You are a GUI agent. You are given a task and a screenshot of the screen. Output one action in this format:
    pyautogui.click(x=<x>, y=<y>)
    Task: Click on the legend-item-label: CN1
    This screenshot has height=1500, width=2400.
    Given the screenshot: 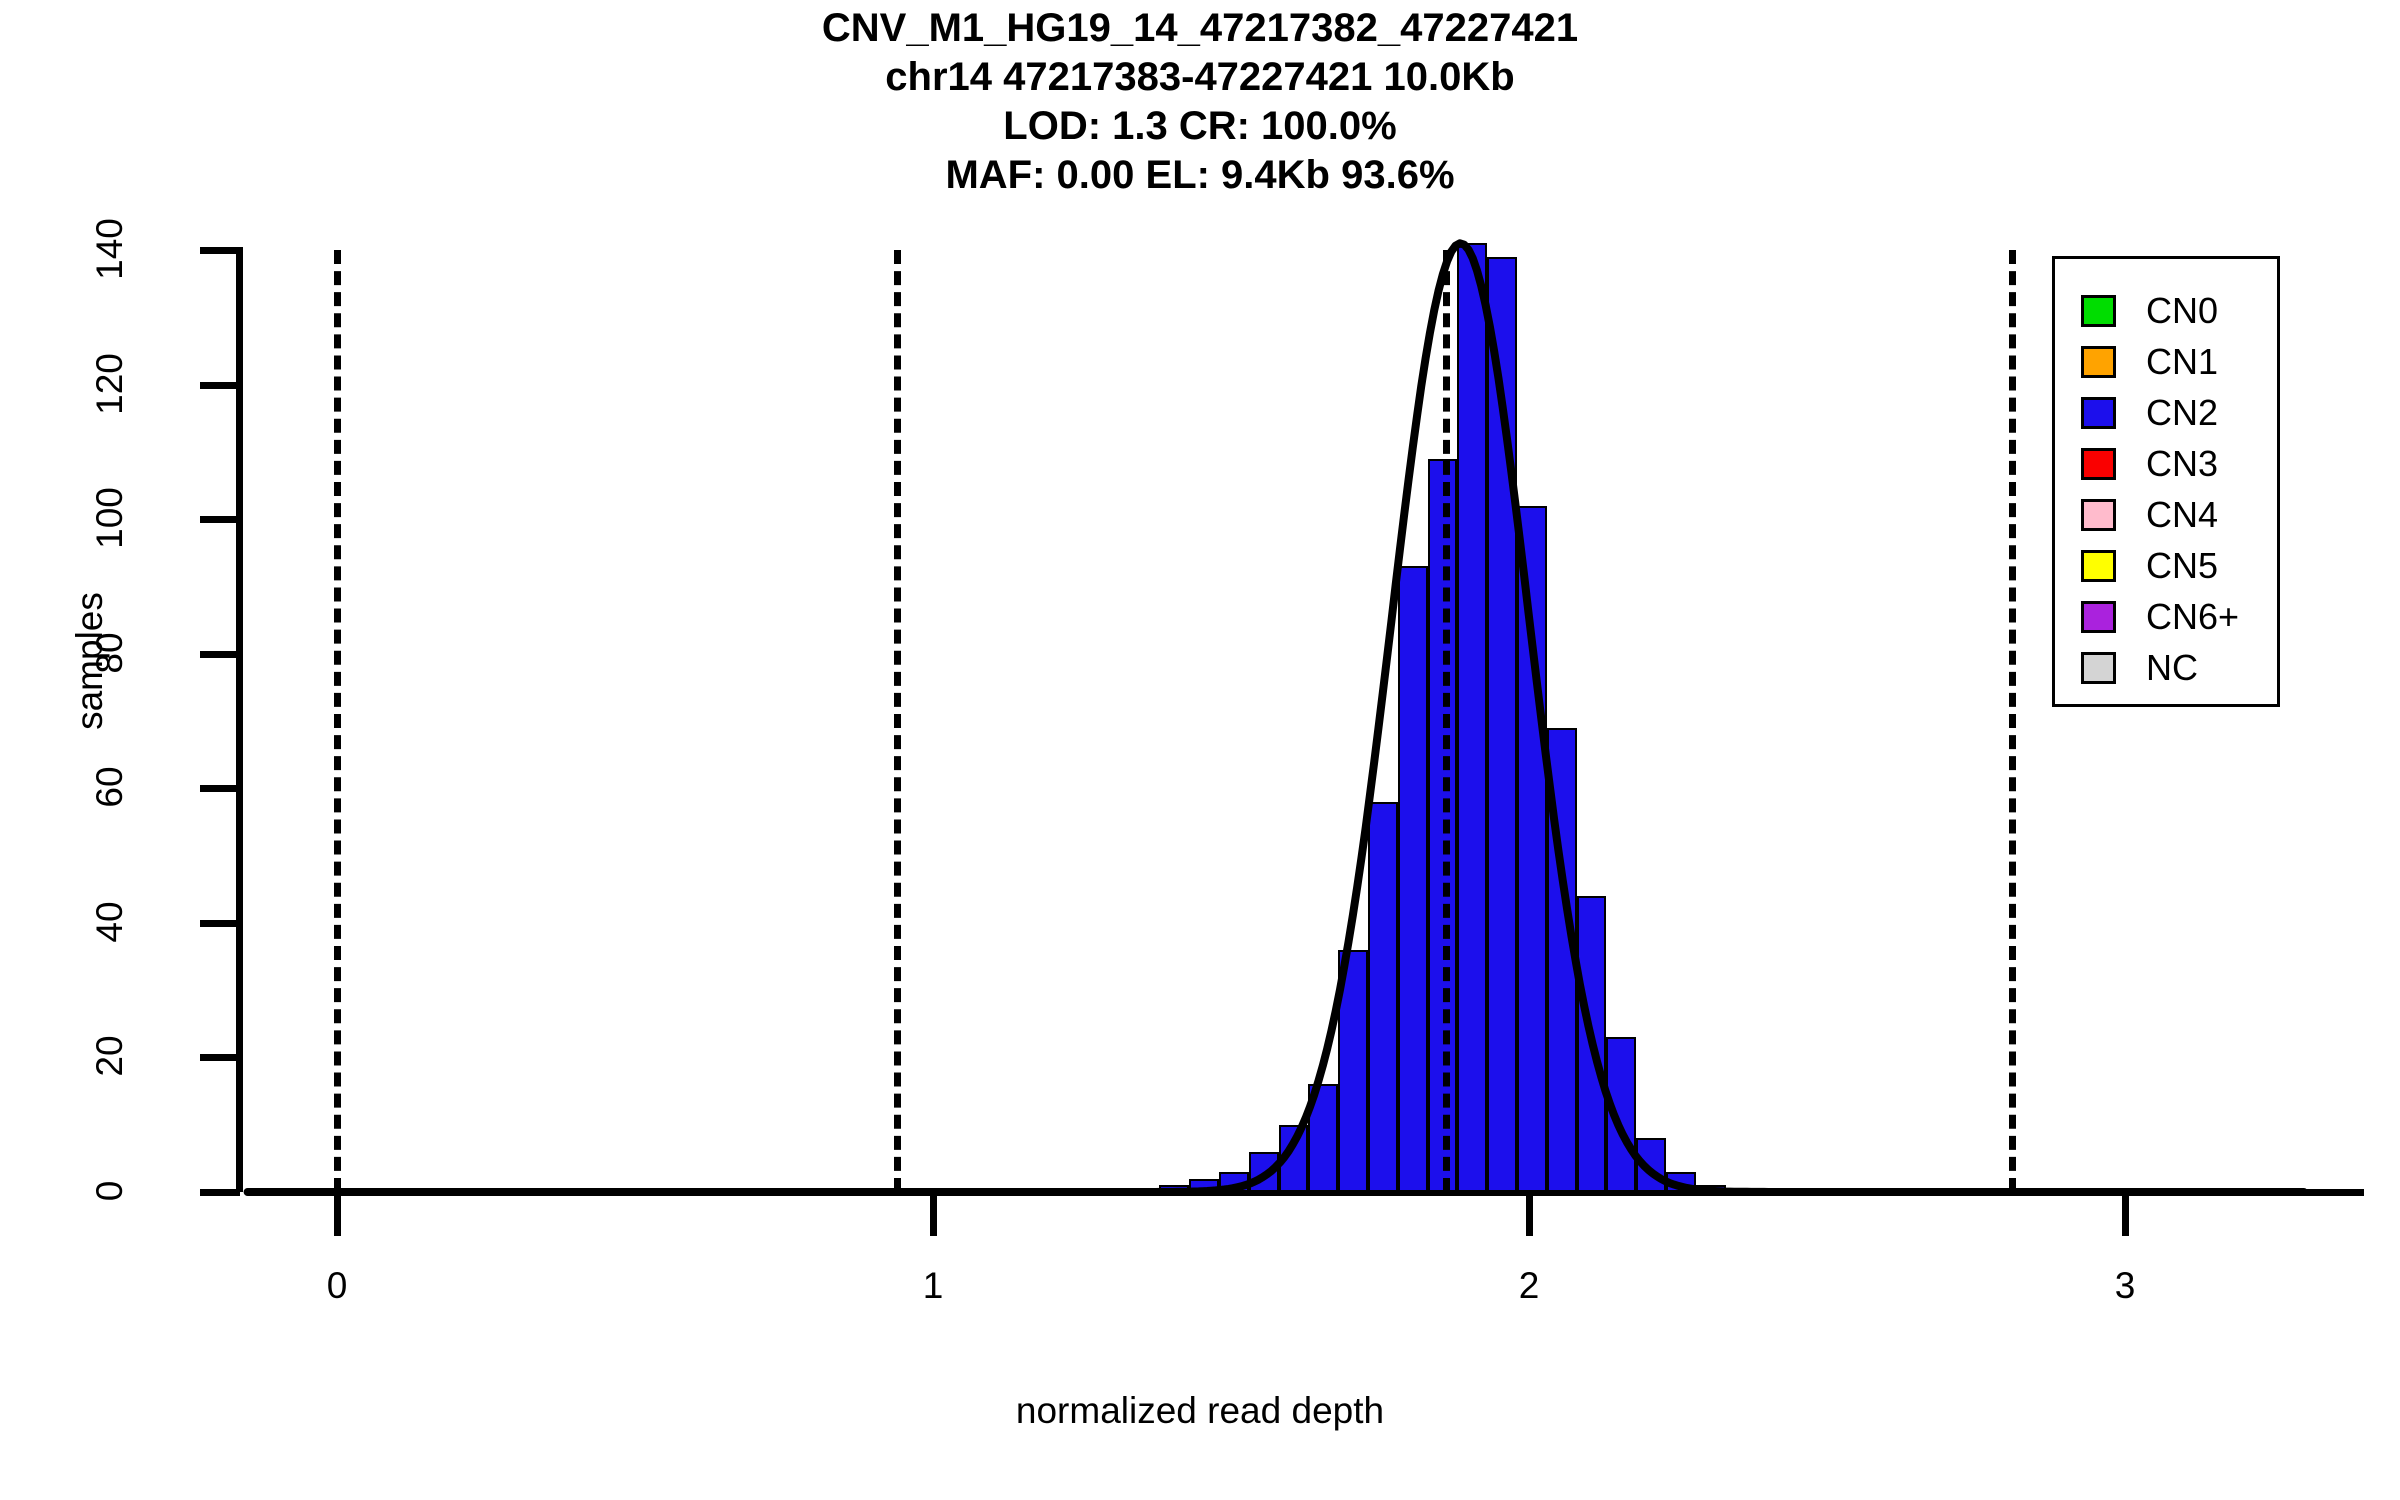 What is the action you would take?
    pyautogui.click(x=2182, y=361)
    